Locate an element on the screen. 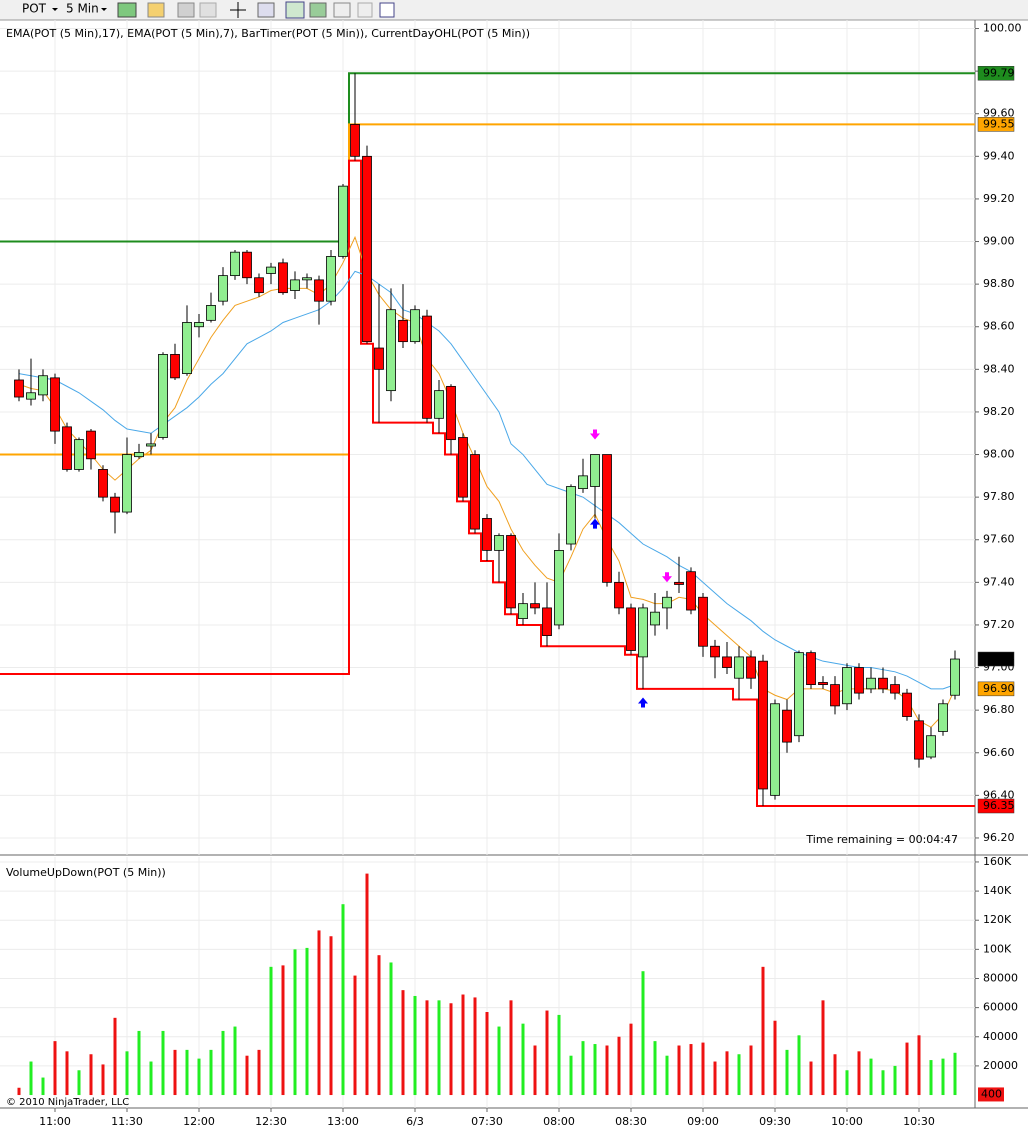 The width and height of the screenshot is (1028, 1138). y-tick-label: 97.60 is located at coordinates (999, 539).